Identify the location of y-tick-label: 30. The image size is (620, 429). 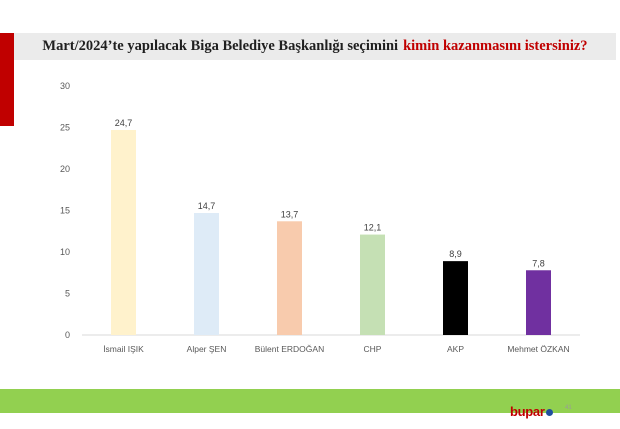
(65, 86).